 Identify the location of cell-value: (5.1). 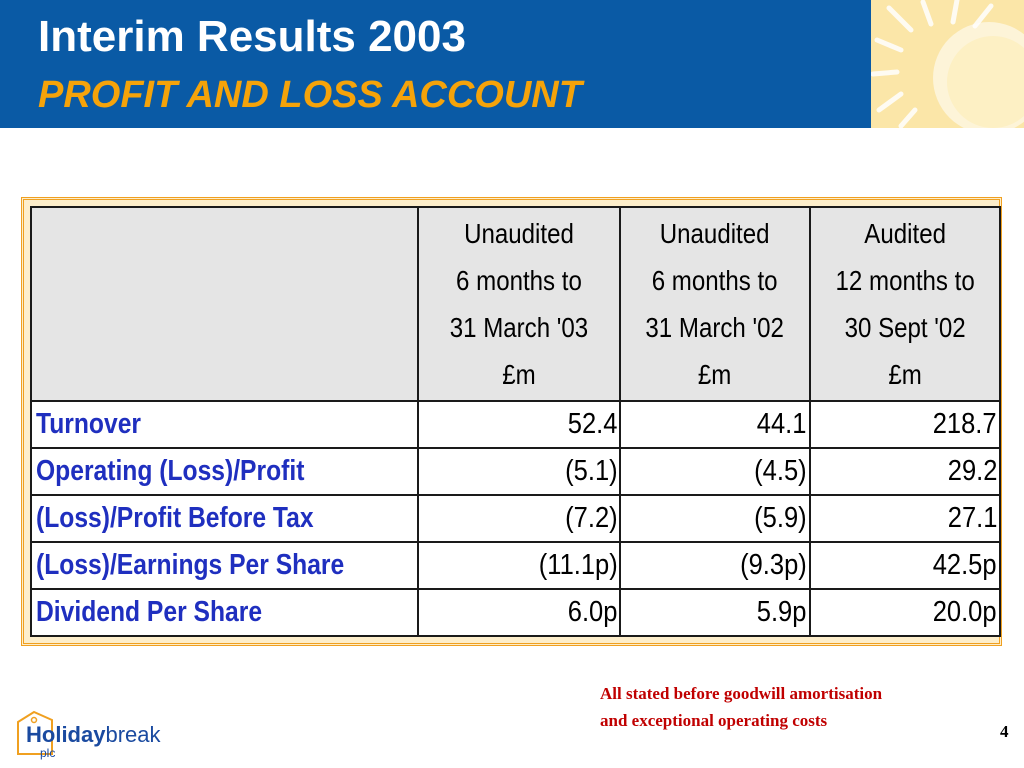
(591, 471).